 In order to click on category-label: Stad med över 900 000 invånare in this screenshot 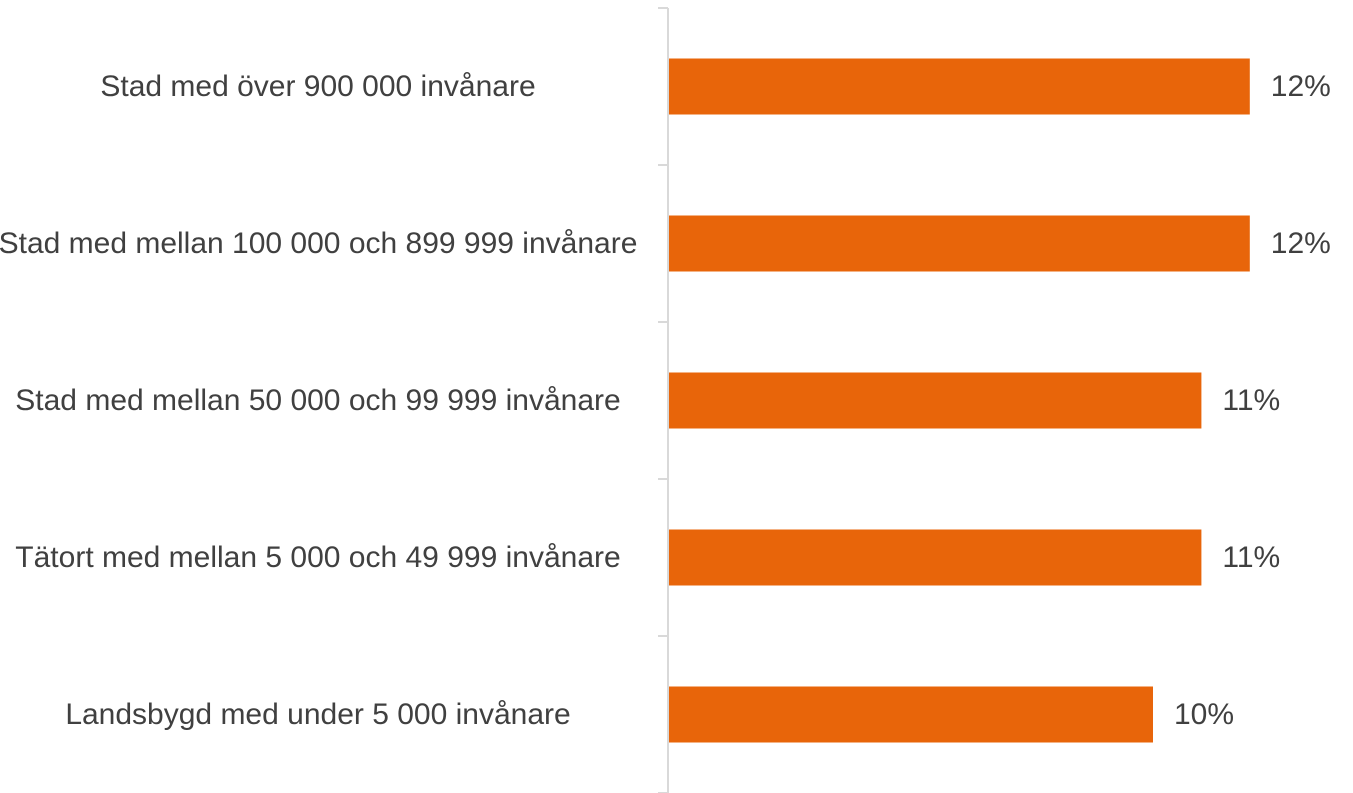, I will do `click(318, 86)`.